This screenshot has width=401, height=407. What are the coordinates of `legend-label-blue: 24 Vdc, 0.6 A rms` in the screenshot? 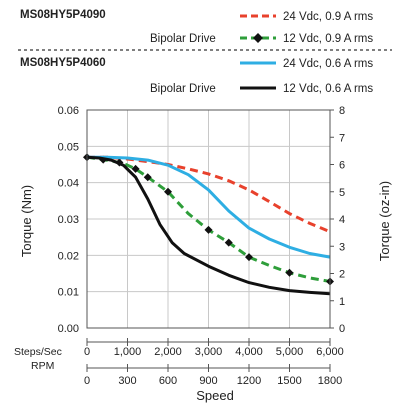 It's located at (328, 64).